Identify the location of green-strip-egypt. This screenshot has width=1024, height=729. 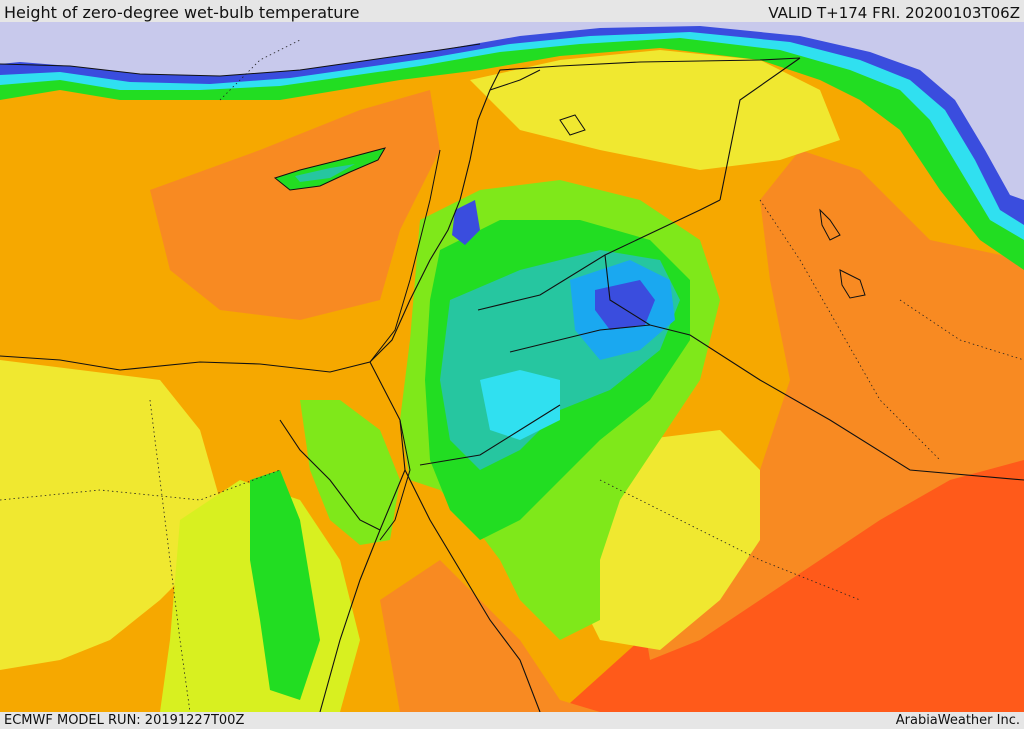
(285, 585).